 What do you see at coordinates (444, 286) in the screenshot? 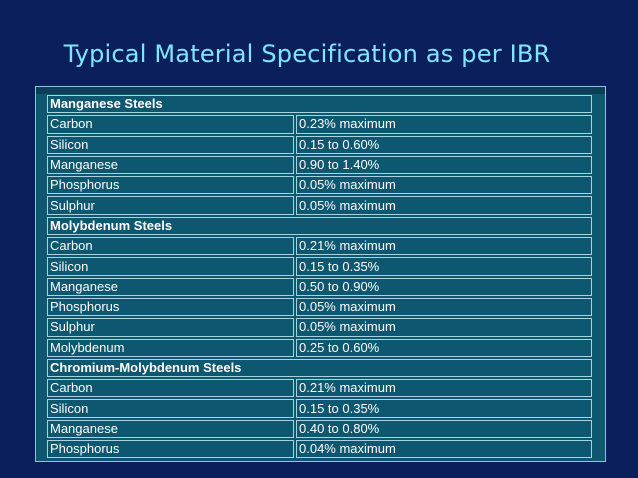
I see `value-cell: 0.50 to 0.90%` at bounding box center [444, 286].